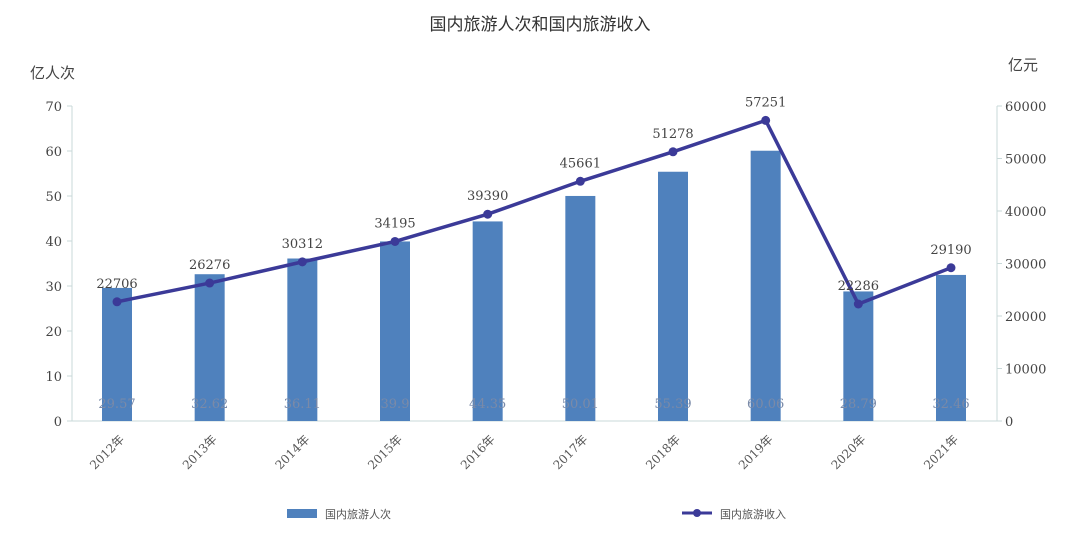  Describe the element at coordinates (53, 287) in the screenshot. I see `left-tick-label: 30` at that location.